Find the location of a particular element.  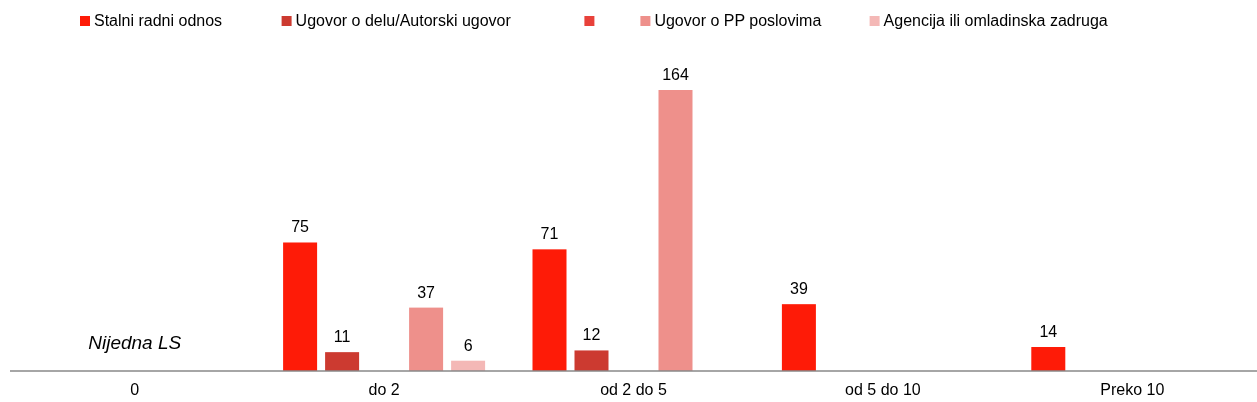

annotation: Nijedna LS is located at coordinates (135, 342).